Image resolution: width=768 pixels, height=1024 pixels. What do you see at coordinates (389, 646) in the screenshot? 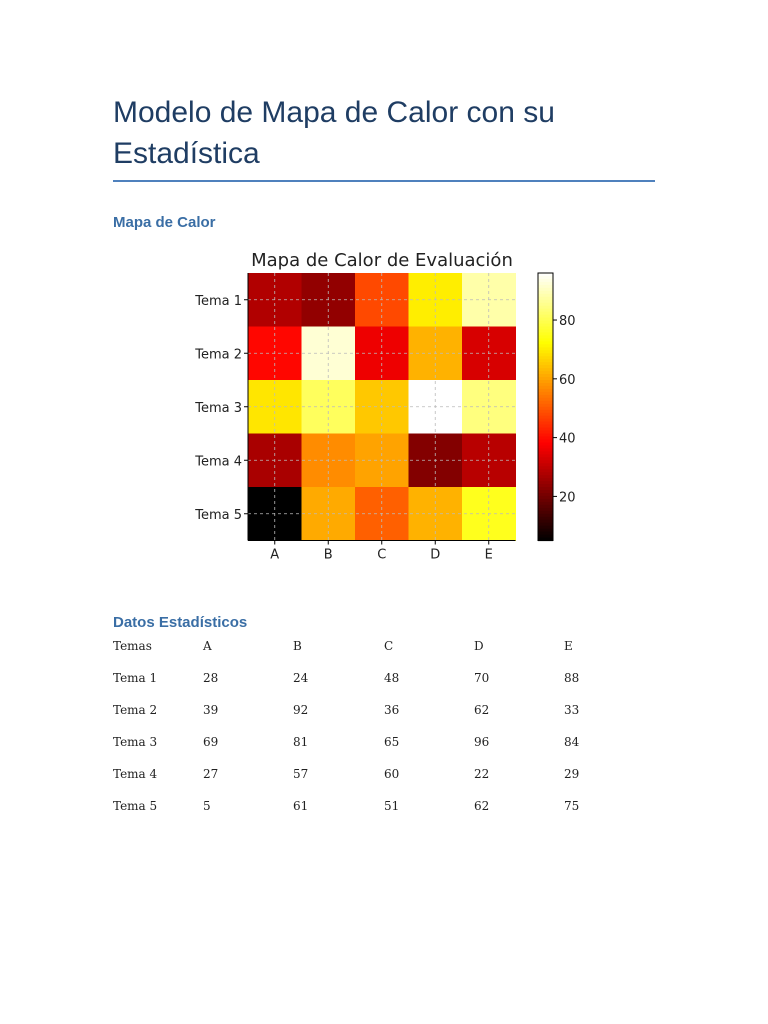
I see `table-header-cell: C` at bounding box center [389, 646].